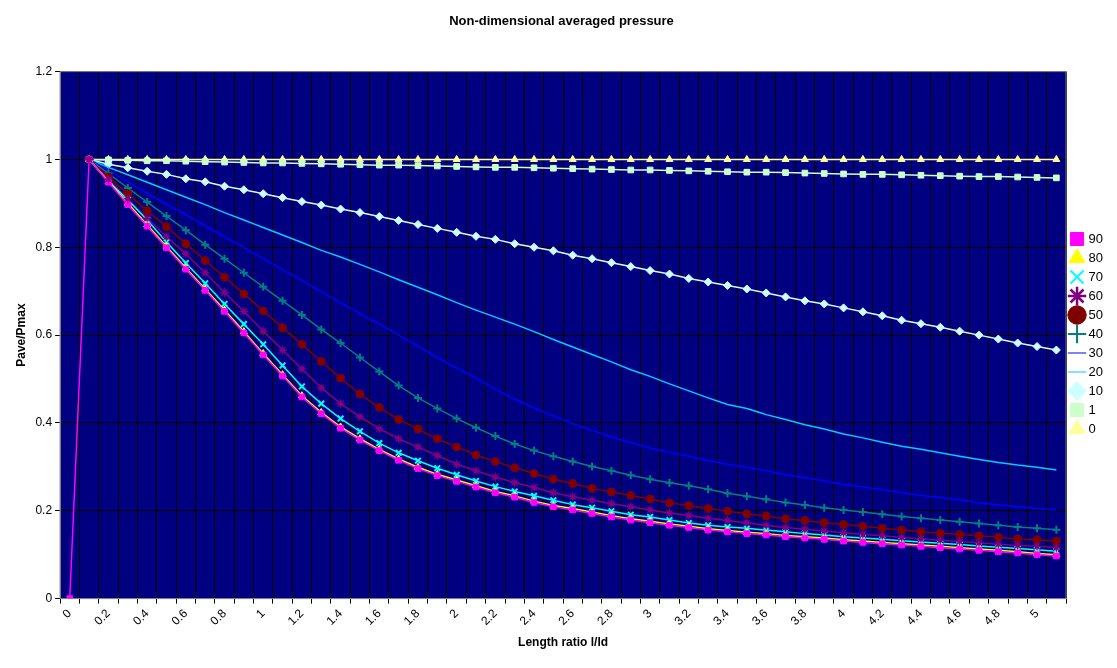 This screenshot has width=1117, height=668. I want to click on x-tick-label: 0.6, so click(179, 617).